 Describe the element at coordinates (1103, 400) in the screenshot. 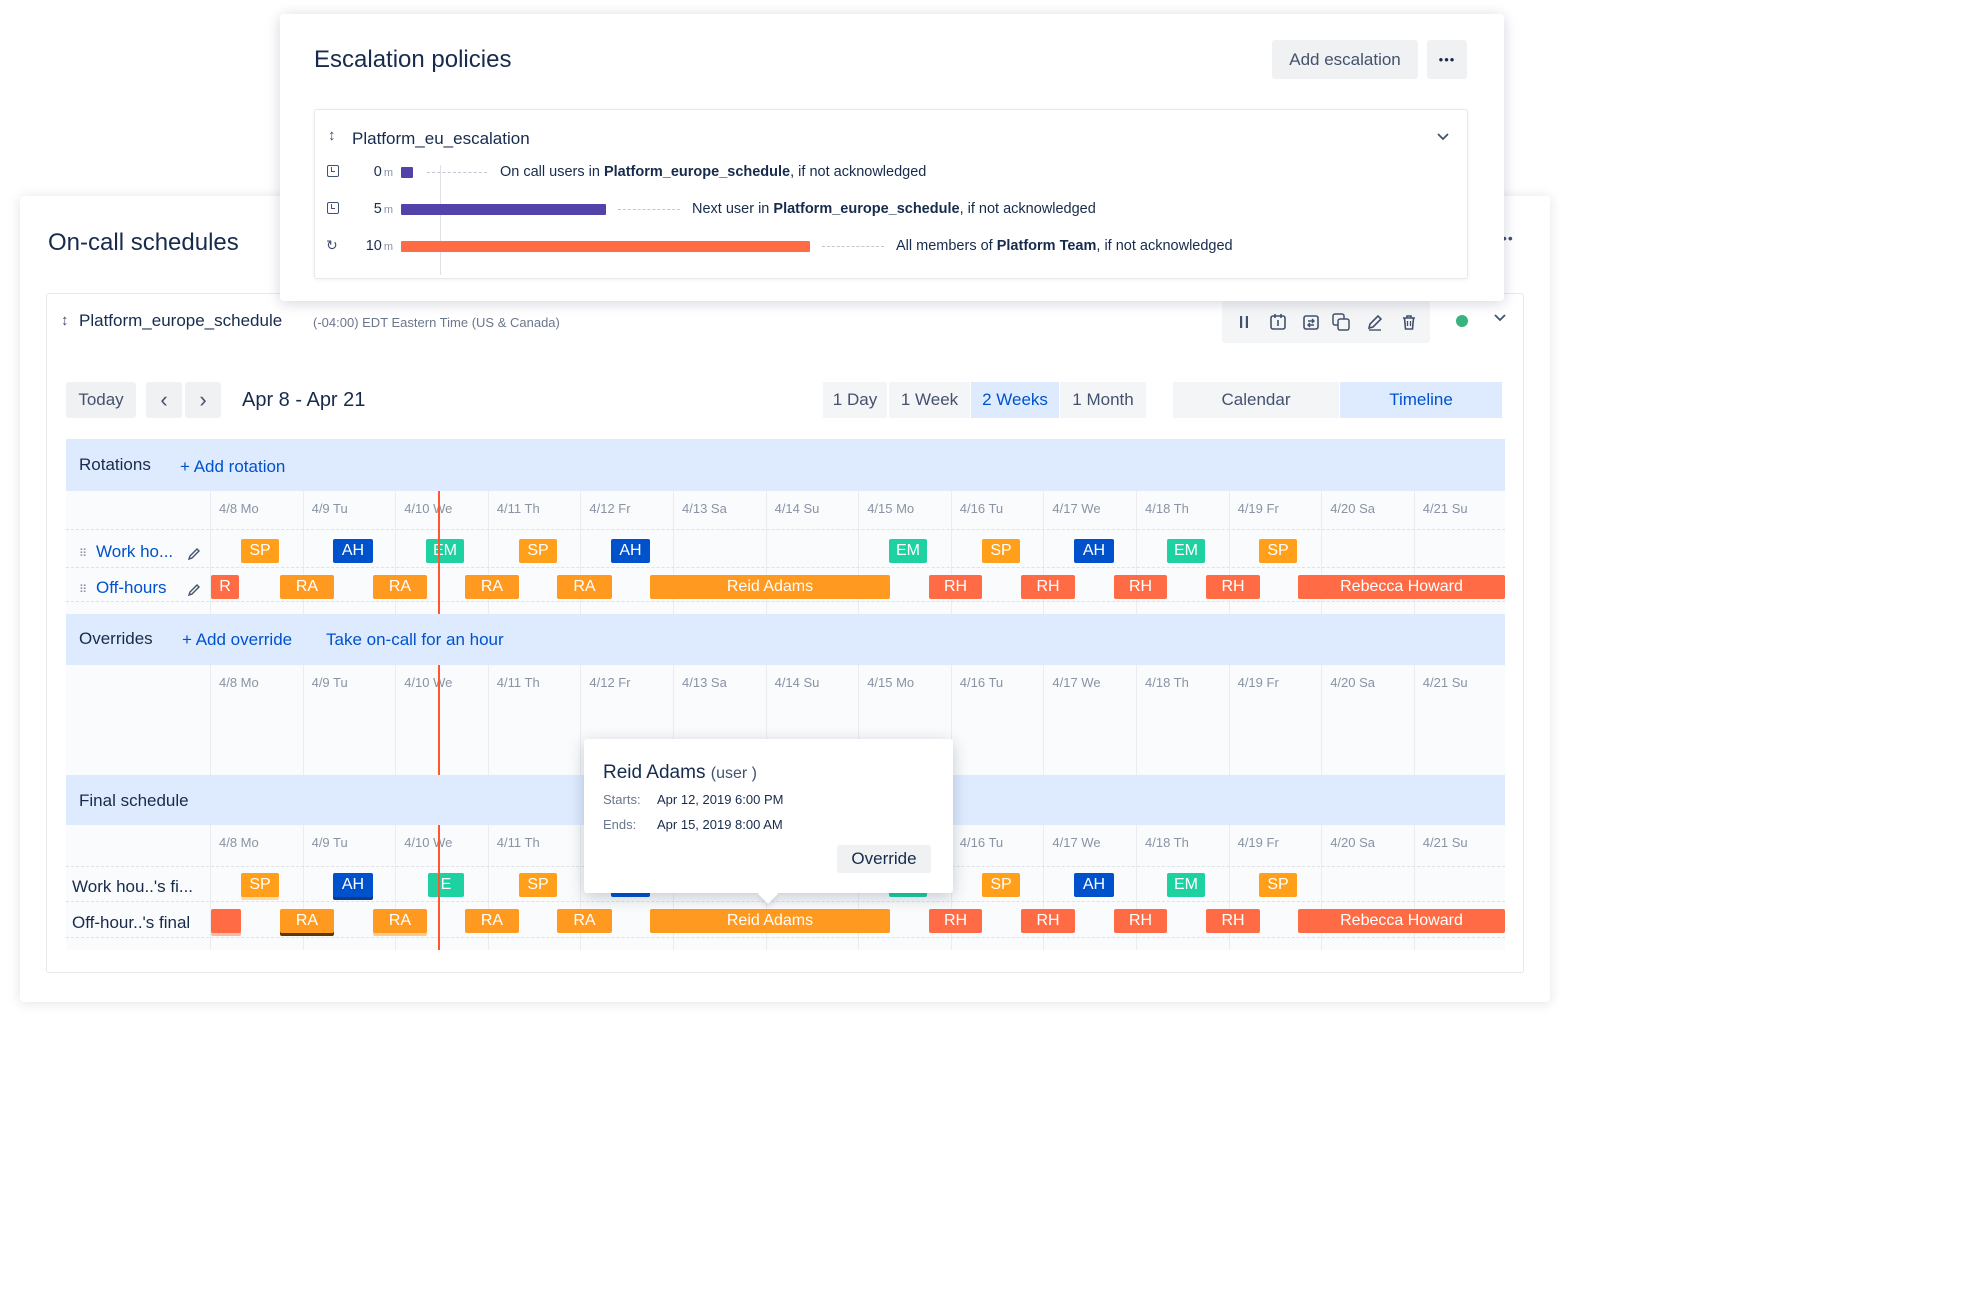

I see `tab-1-month: 1 Month` at that location.